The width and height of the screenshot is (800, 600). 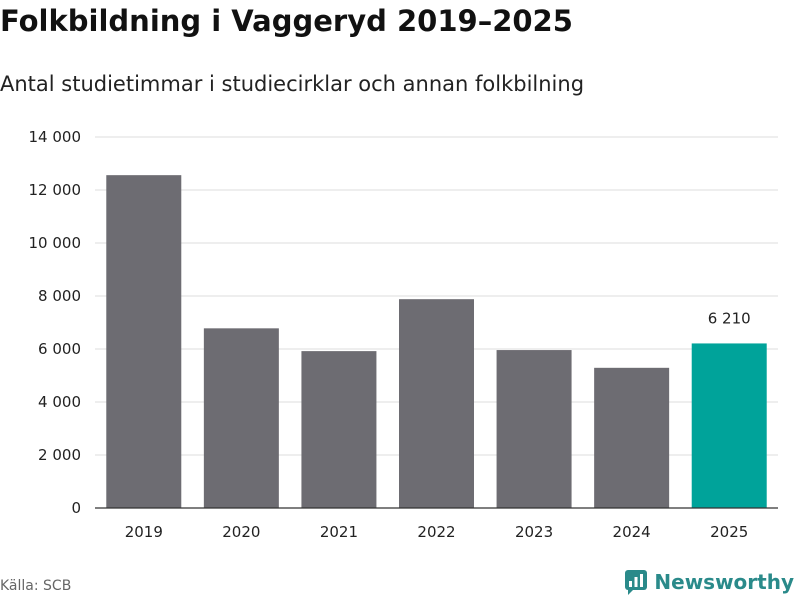 I want to click on source-note: Källa: SCB, so click(x=36, y=586).